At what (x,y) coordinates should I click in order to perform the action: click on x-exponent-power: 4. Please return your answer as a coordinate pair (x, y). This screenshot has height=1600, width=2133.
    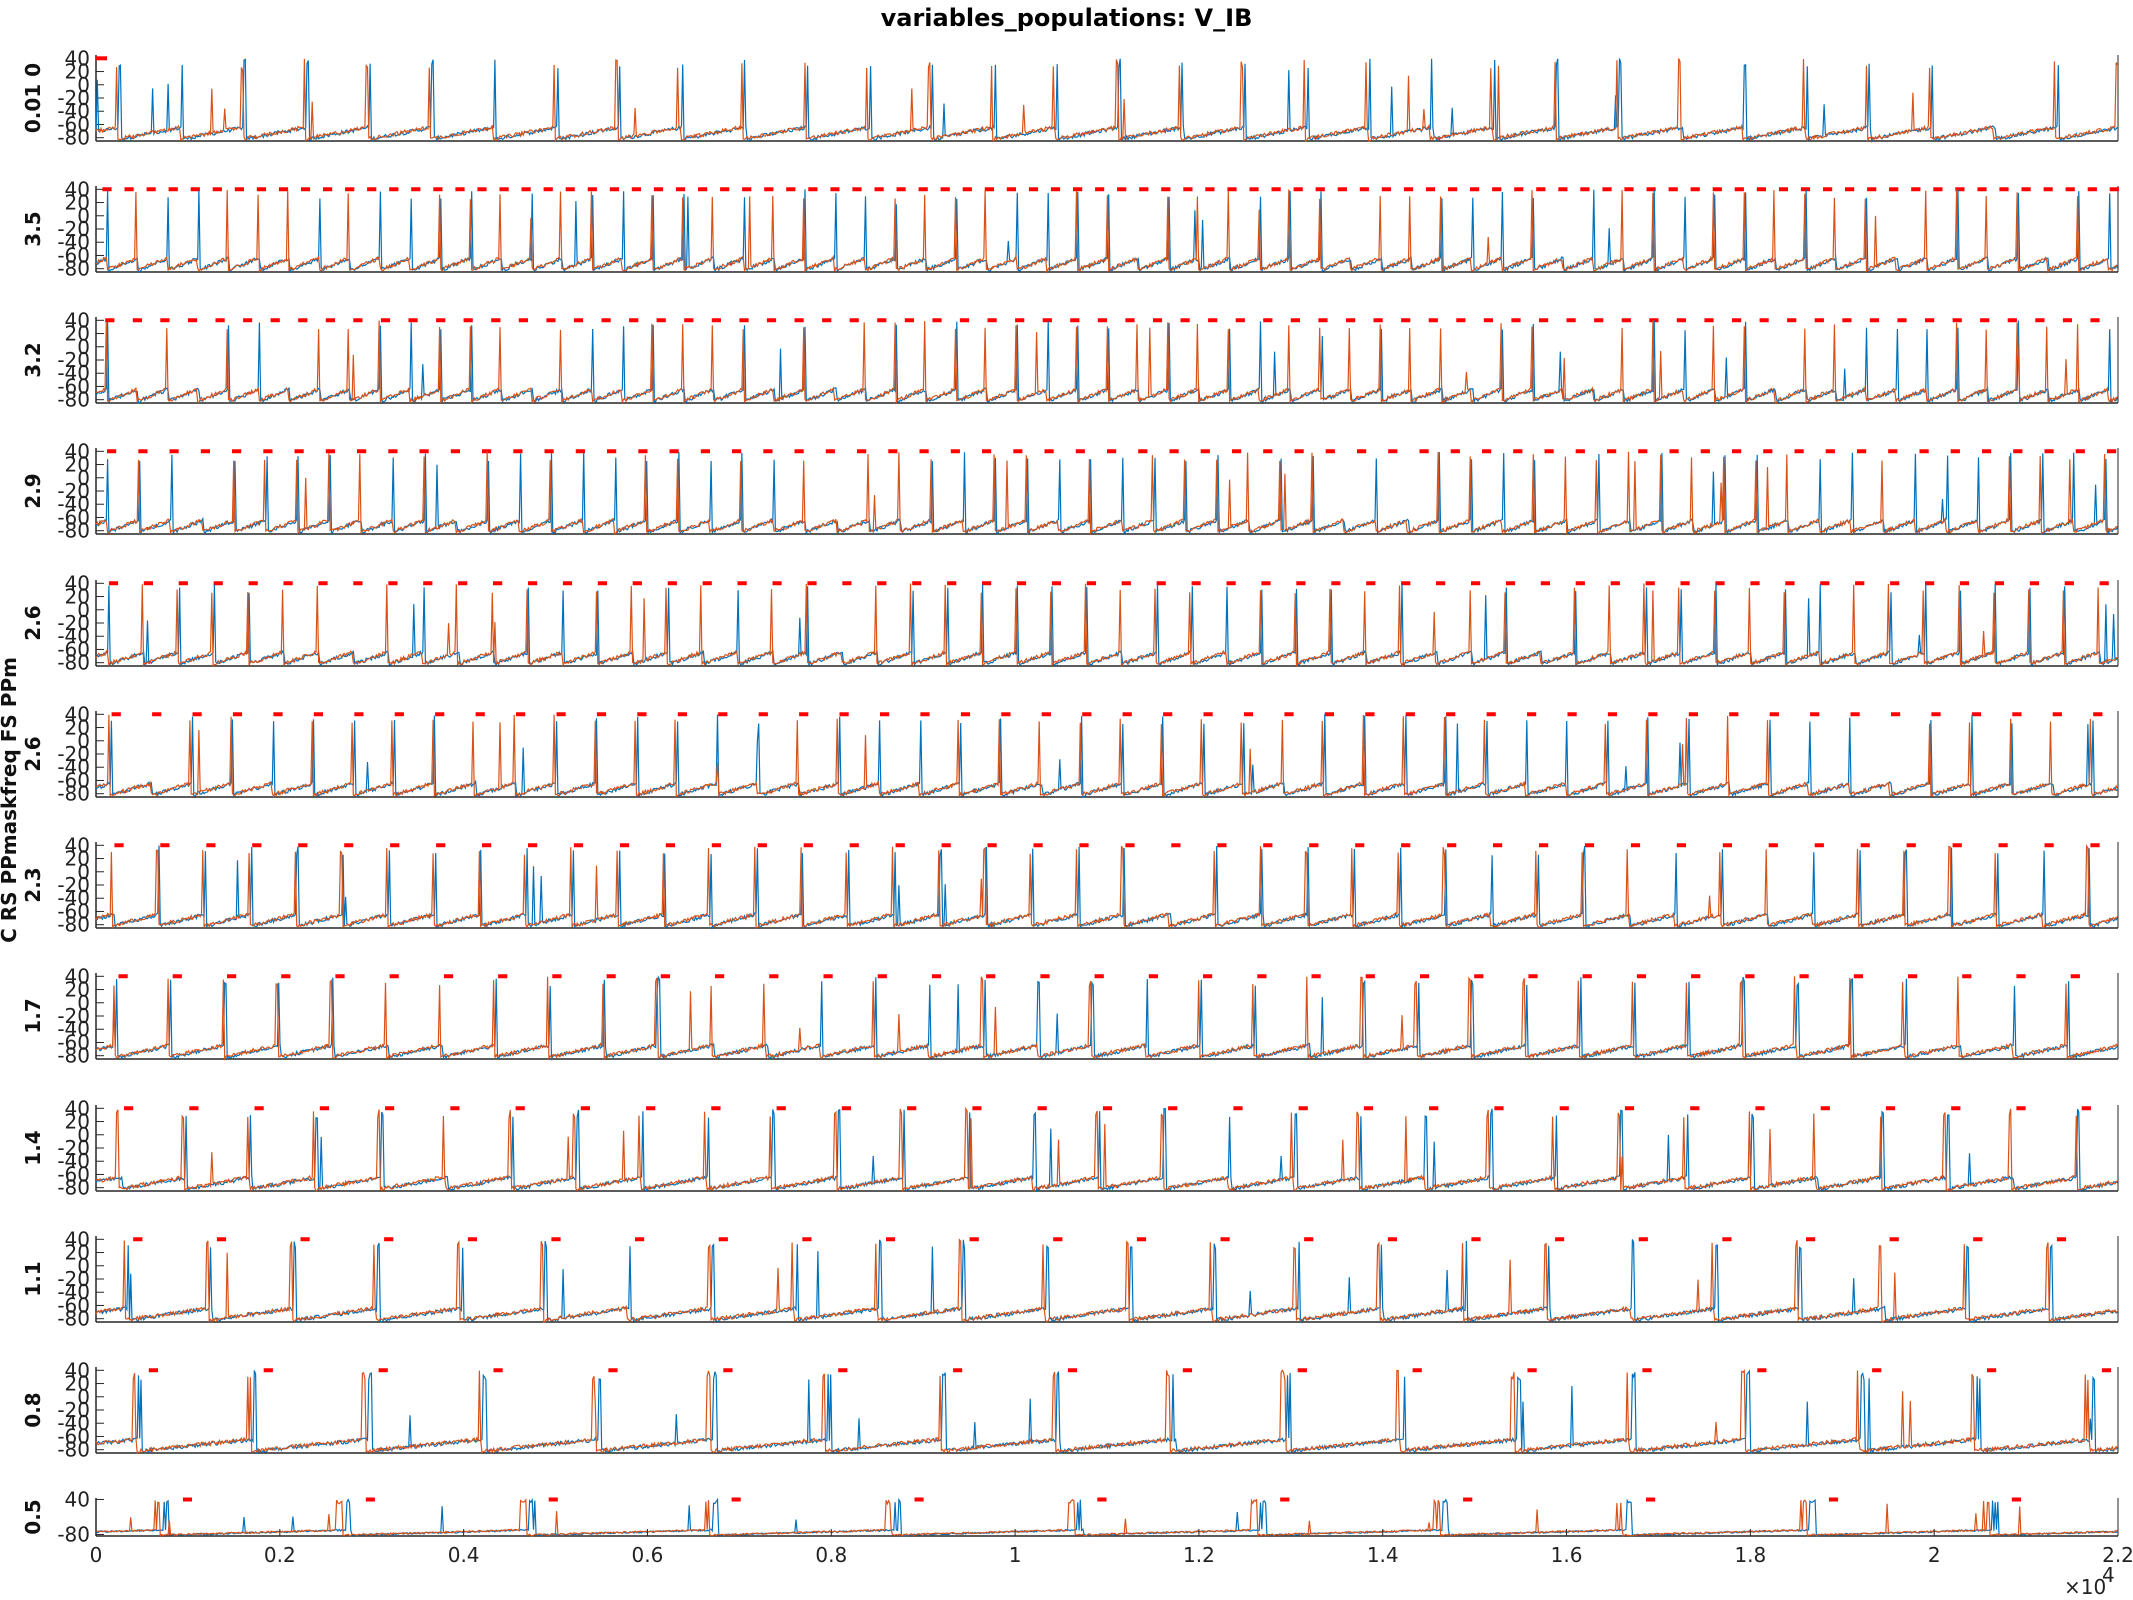
    Looking at the image, I should click on (2108, 1575).